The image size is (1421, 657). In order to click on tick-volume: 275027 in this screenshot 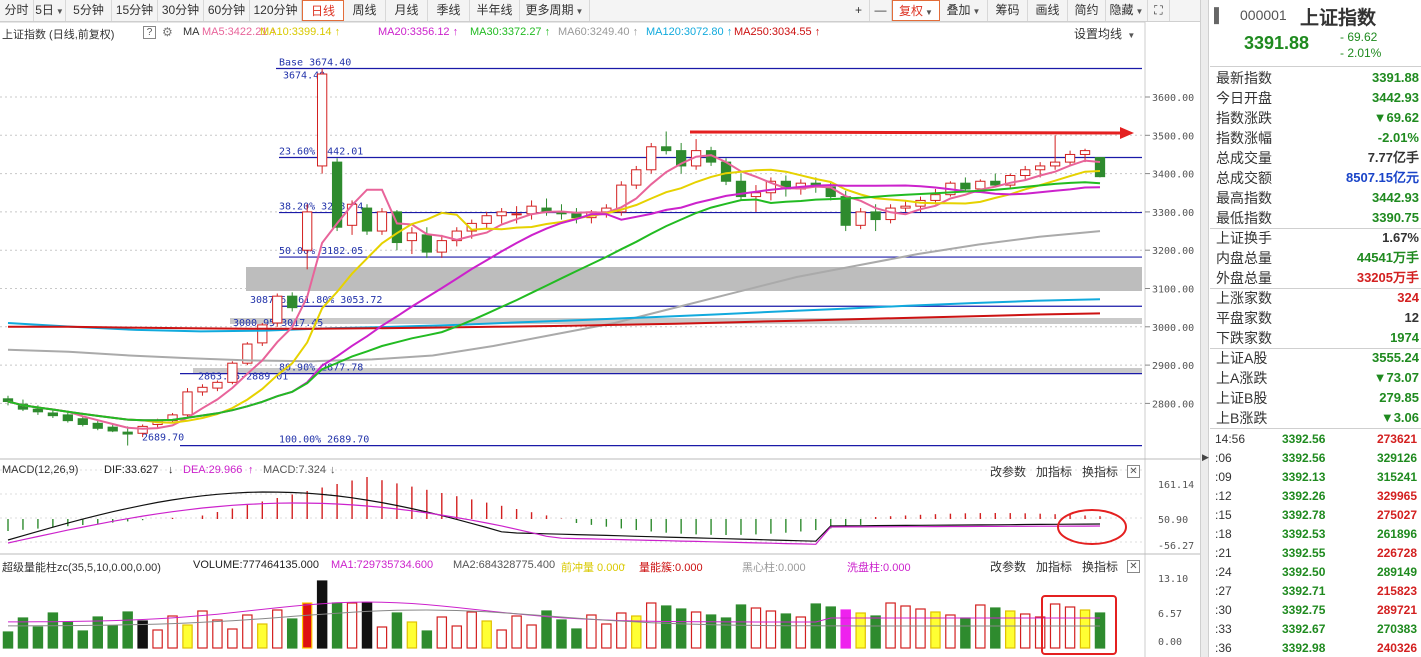, I will do `click(1397, 515)`.